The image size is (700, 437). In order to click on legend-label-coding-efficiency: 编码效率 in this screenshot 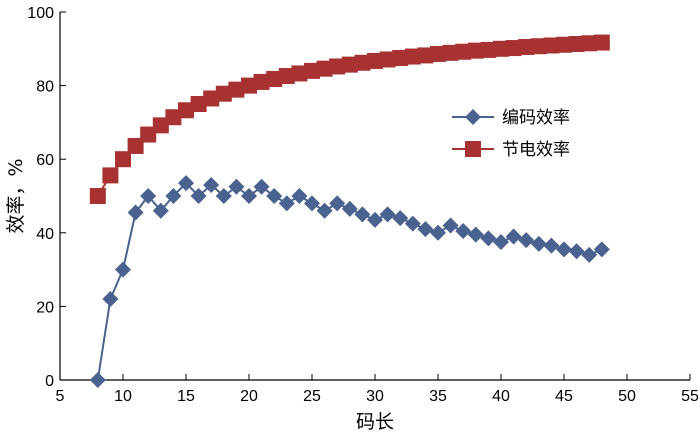, I will do `click(536, 118)`.